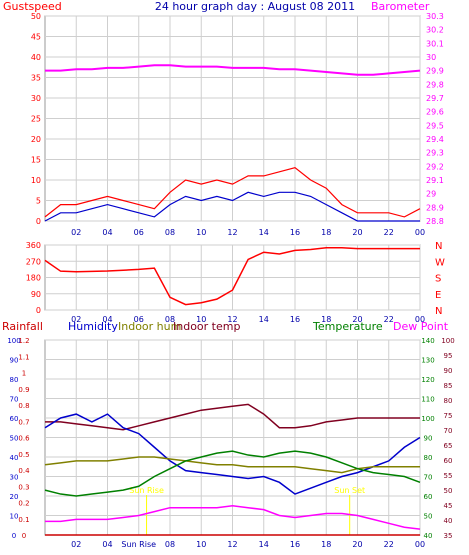  I want to click on direction-time-ticks: 02 04 06 08 10 12 14 16 18 20 22 00, so click(248, 319).